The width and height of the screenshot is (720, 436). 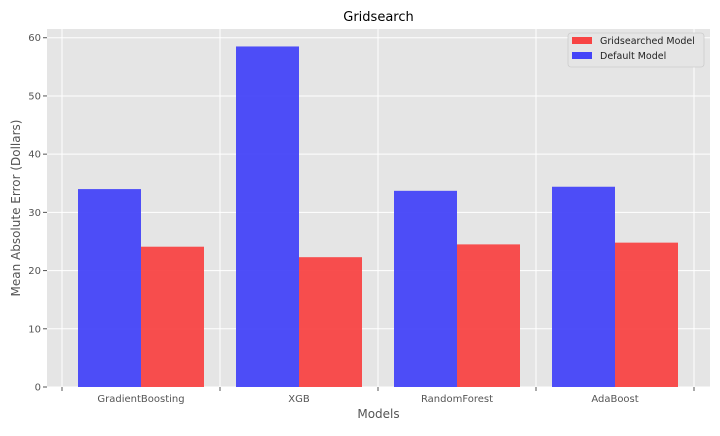 What do you see at coordinates (378, 17) in the screenshot?
I see `chart-title: Gridsearch` at bounding box center [378, 17].